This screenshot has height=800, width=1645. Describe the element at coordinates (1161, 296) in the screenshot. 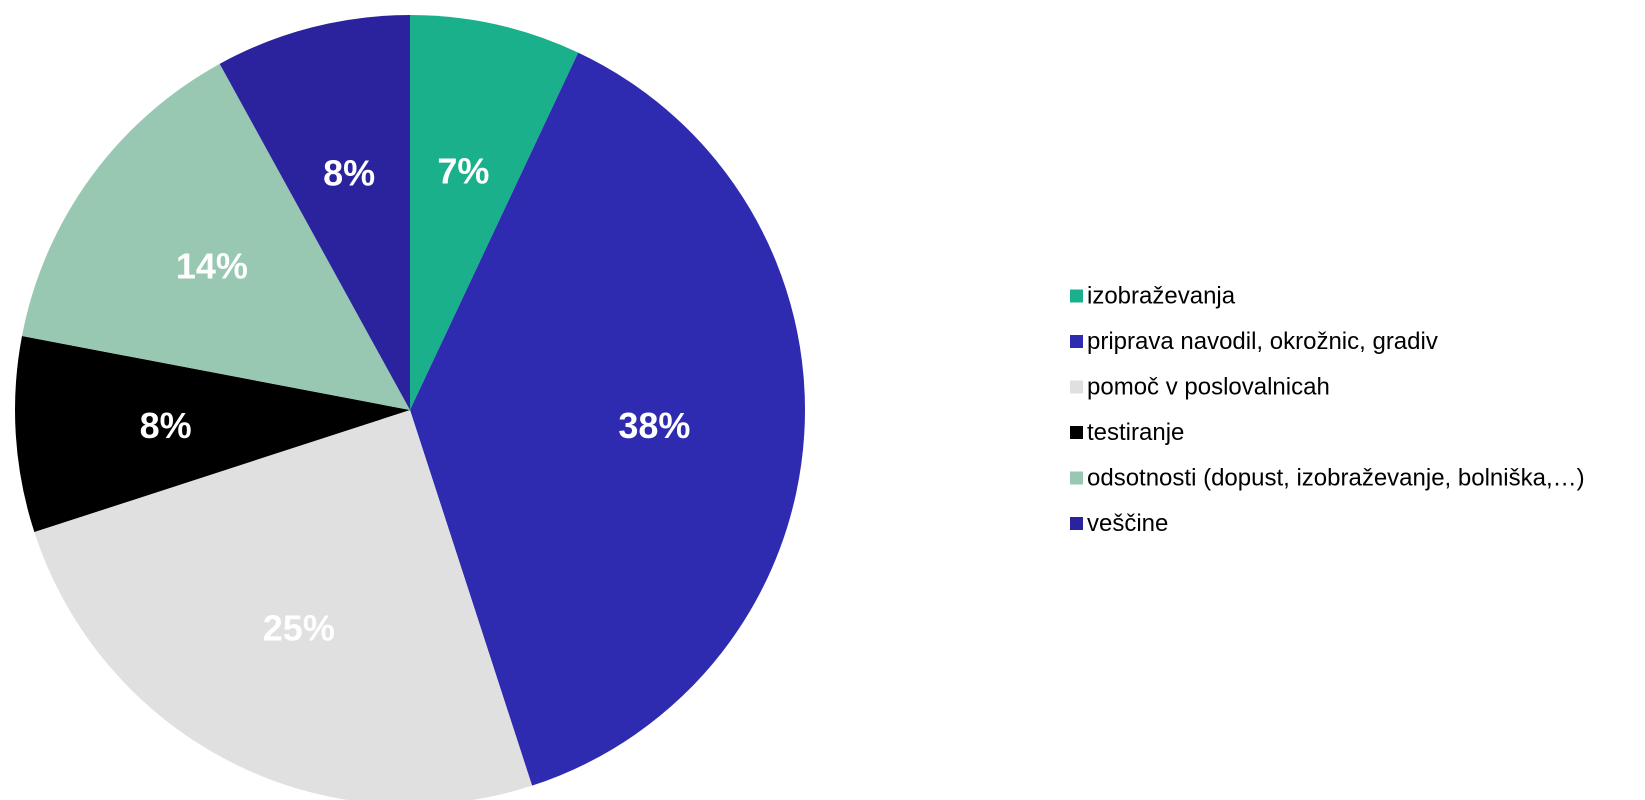

I see `legend-label: izobraževanja` at that location.